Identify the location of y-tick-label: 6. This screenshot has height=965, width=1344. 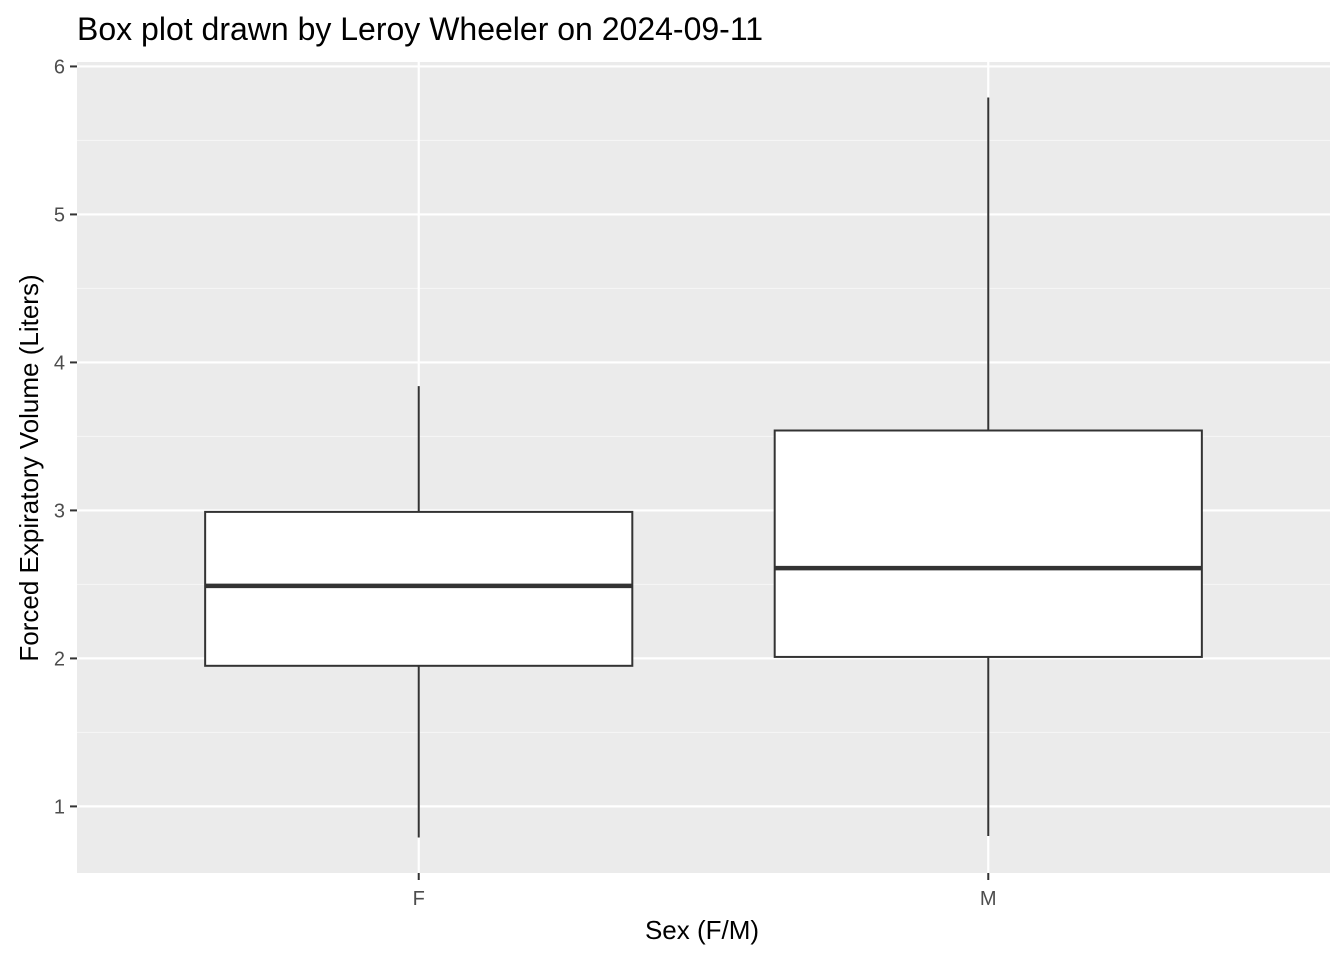
(59, 67).